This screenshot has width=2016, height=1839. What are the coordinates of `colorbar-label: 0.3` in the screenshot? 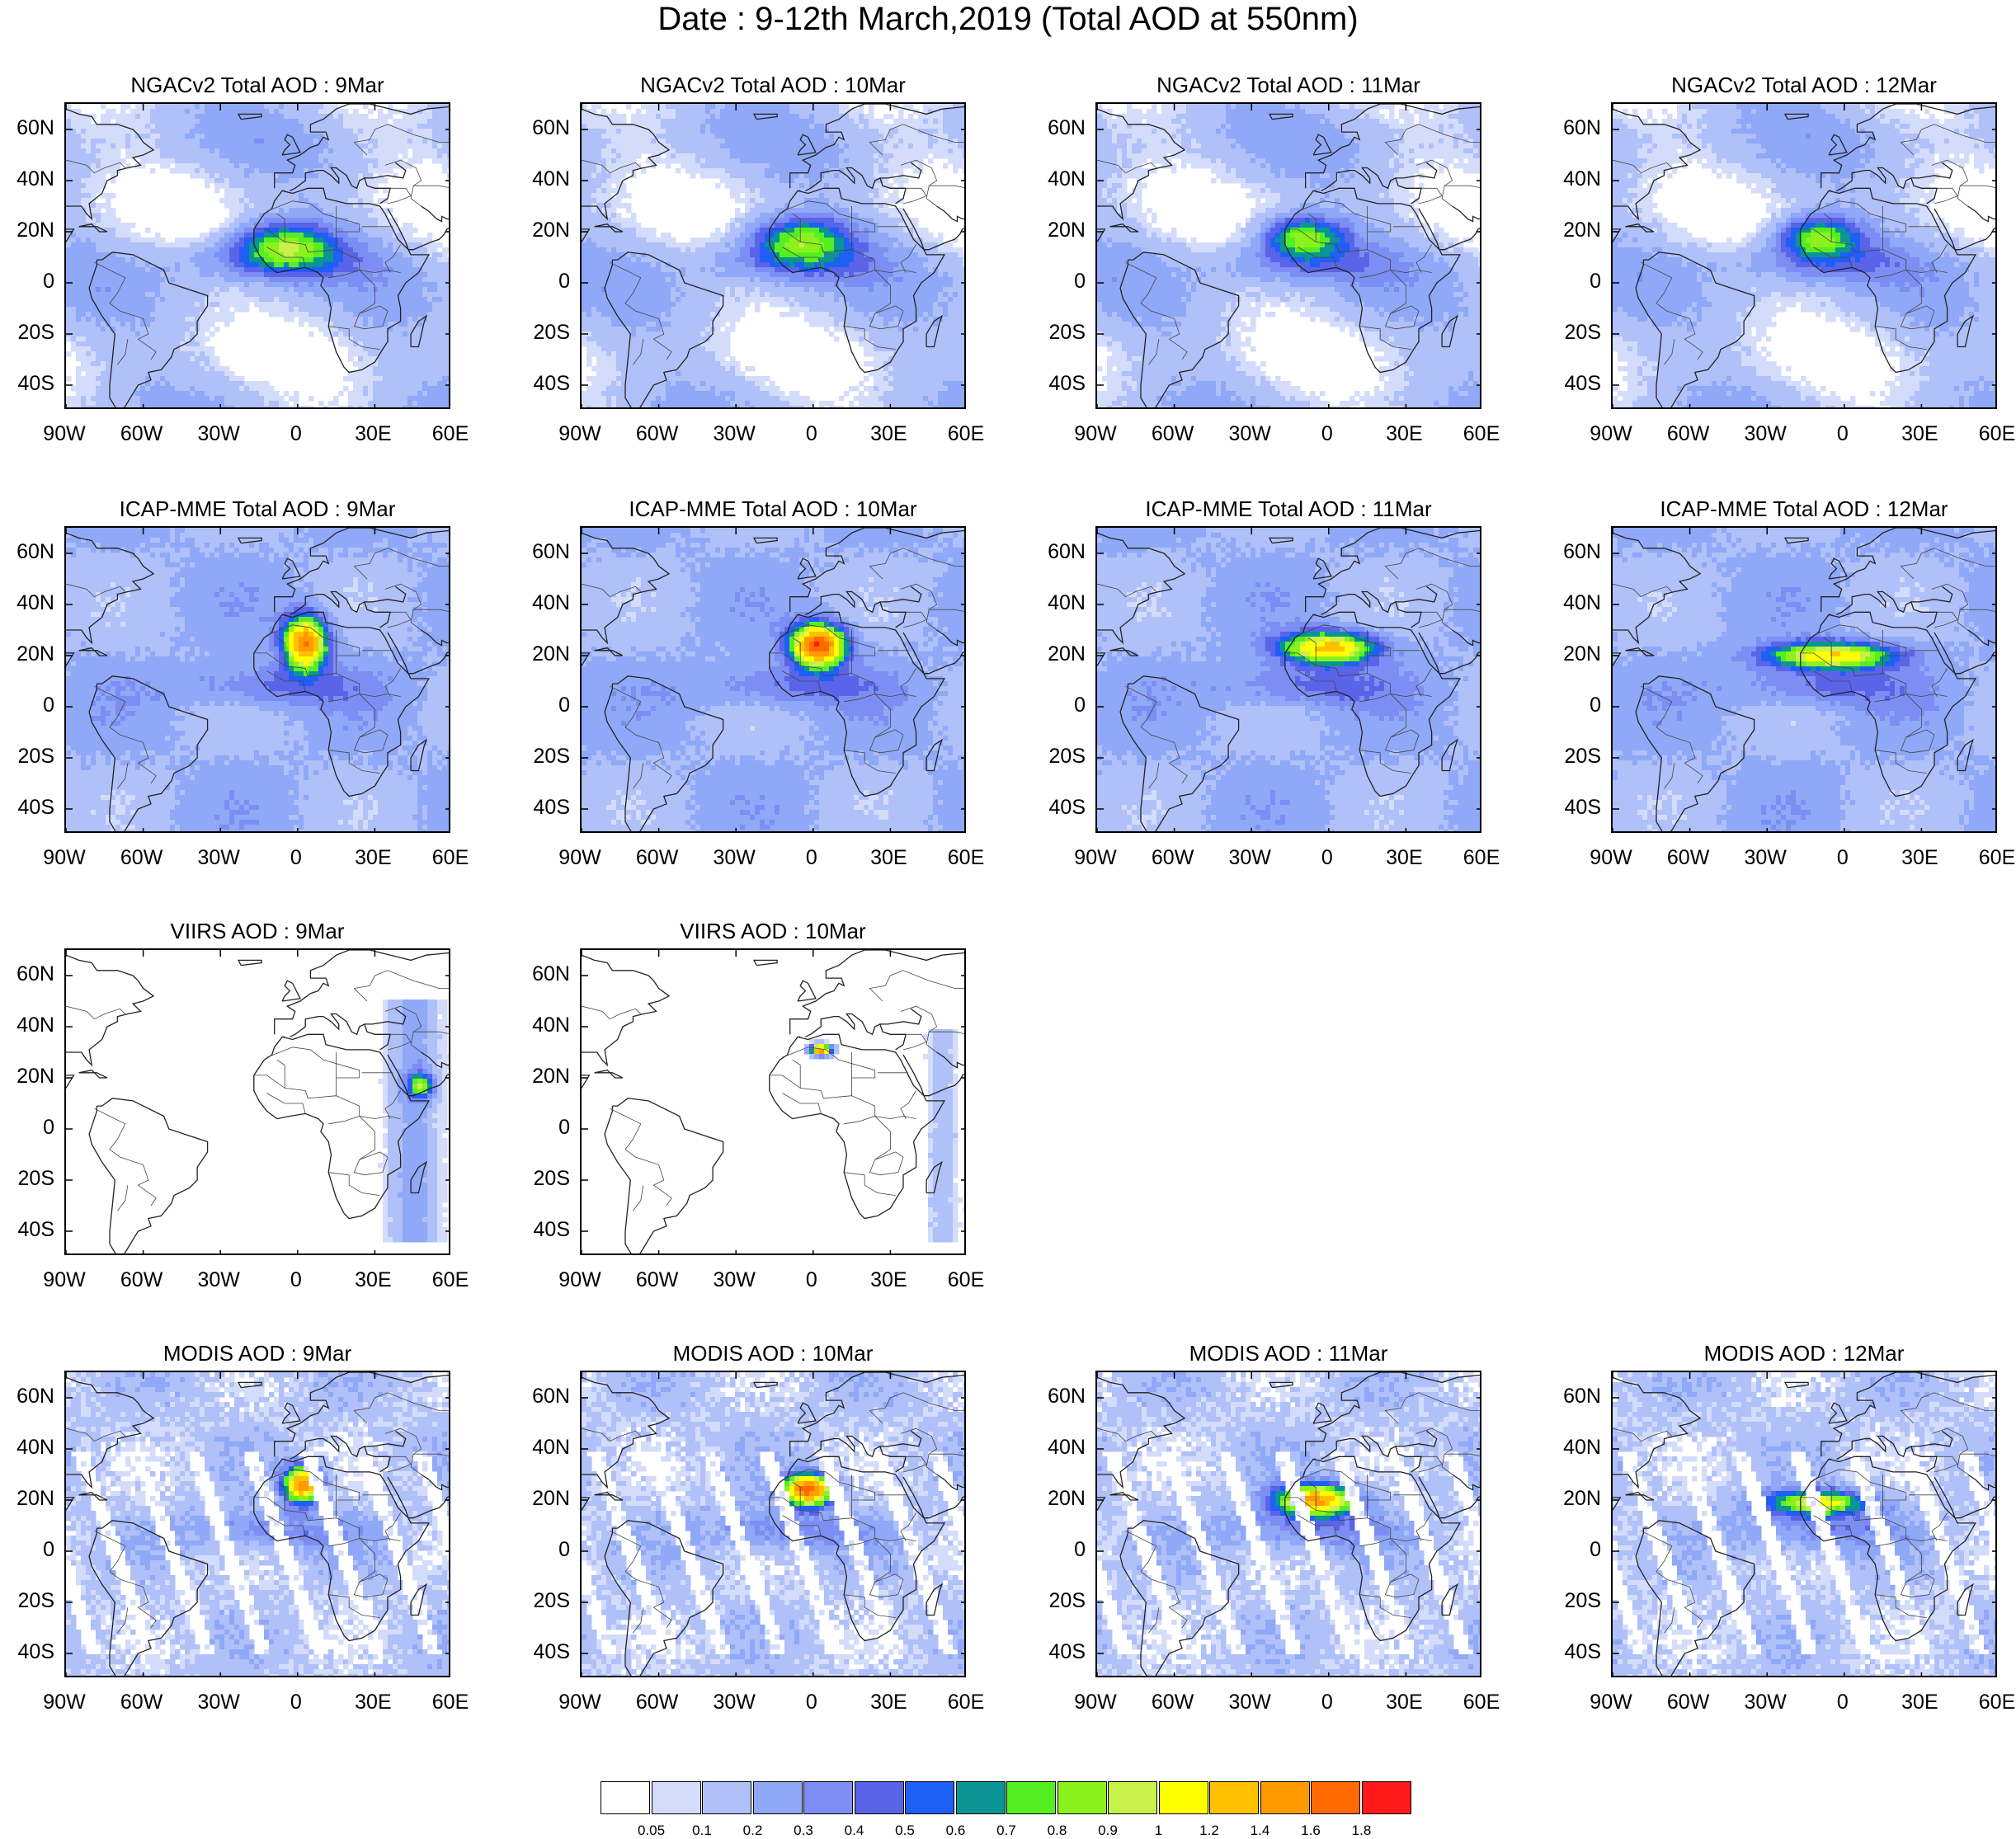 It's located at (803, 1831).